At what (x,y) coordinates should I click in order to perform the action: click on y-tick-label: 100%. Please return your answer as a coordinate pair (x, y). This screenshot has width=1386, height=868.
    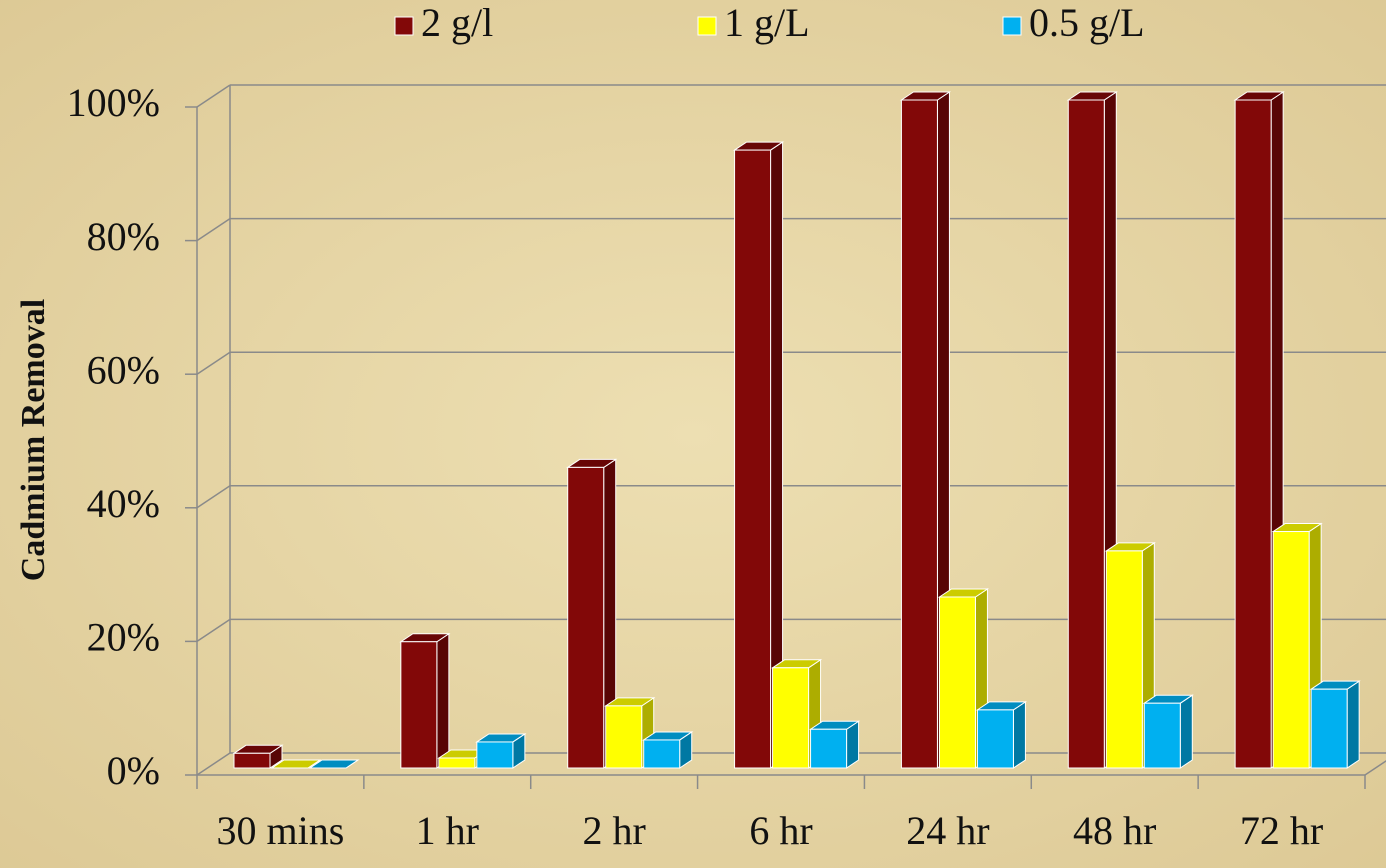
    Looking at the image, I should click on (113, 102).